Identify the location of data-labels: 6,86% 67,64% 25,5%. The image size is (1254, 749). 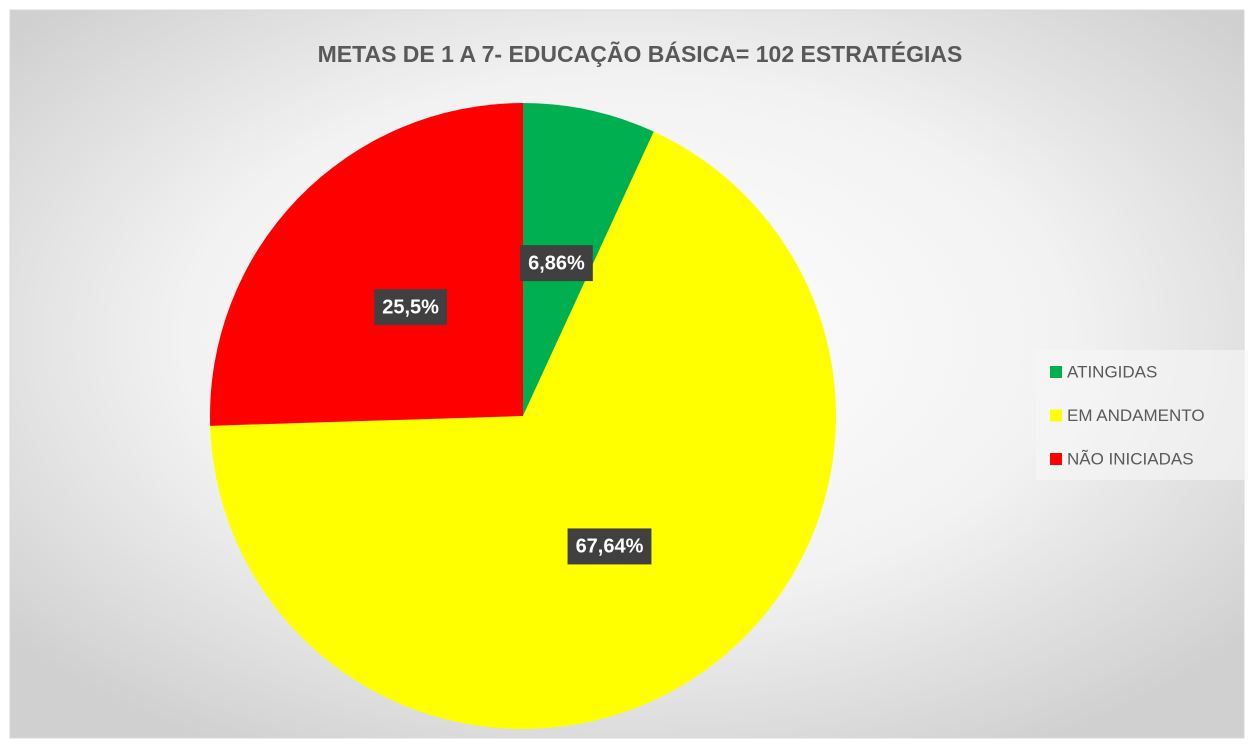
(513, 405).